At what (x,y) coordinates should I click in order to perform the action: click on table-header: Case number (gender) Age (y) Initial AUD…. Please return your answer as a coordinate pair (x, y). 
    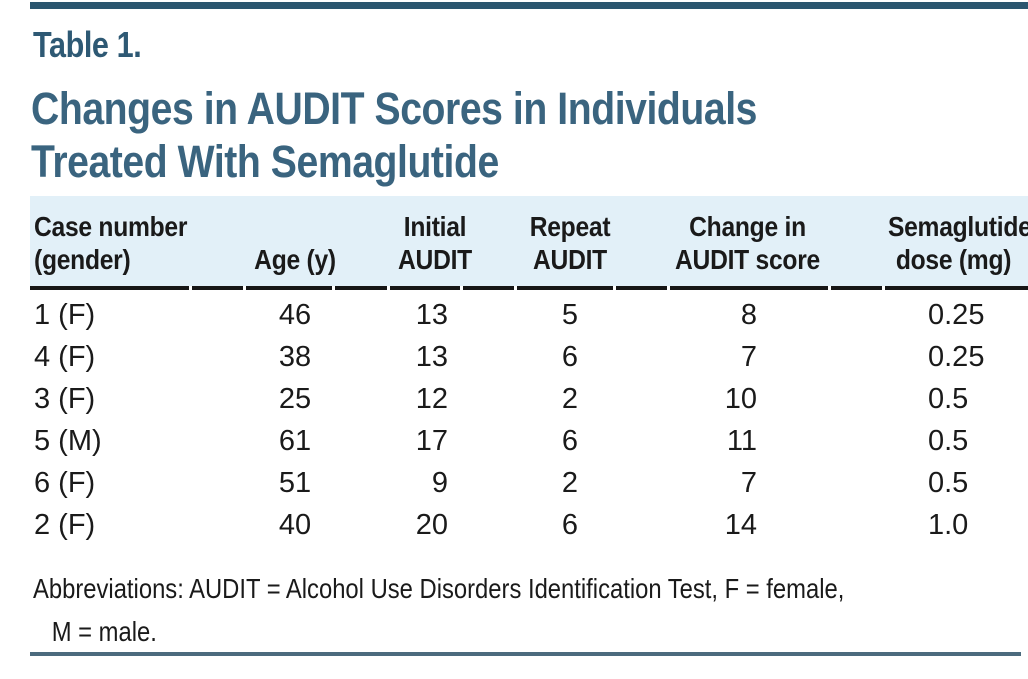
    Looking at the image, I should click on (529, 241).